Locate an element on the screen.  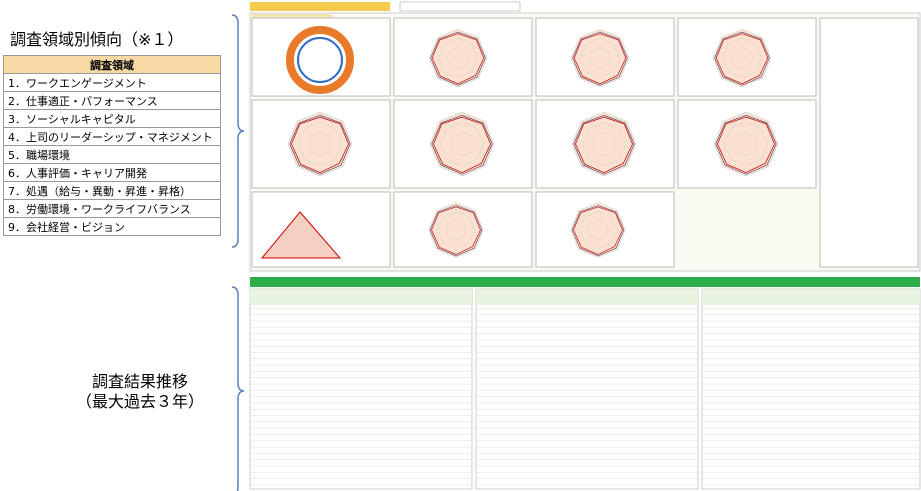
trend-label: 調査結果推移 （最大過去３年） is located at coordinates (140, 392).